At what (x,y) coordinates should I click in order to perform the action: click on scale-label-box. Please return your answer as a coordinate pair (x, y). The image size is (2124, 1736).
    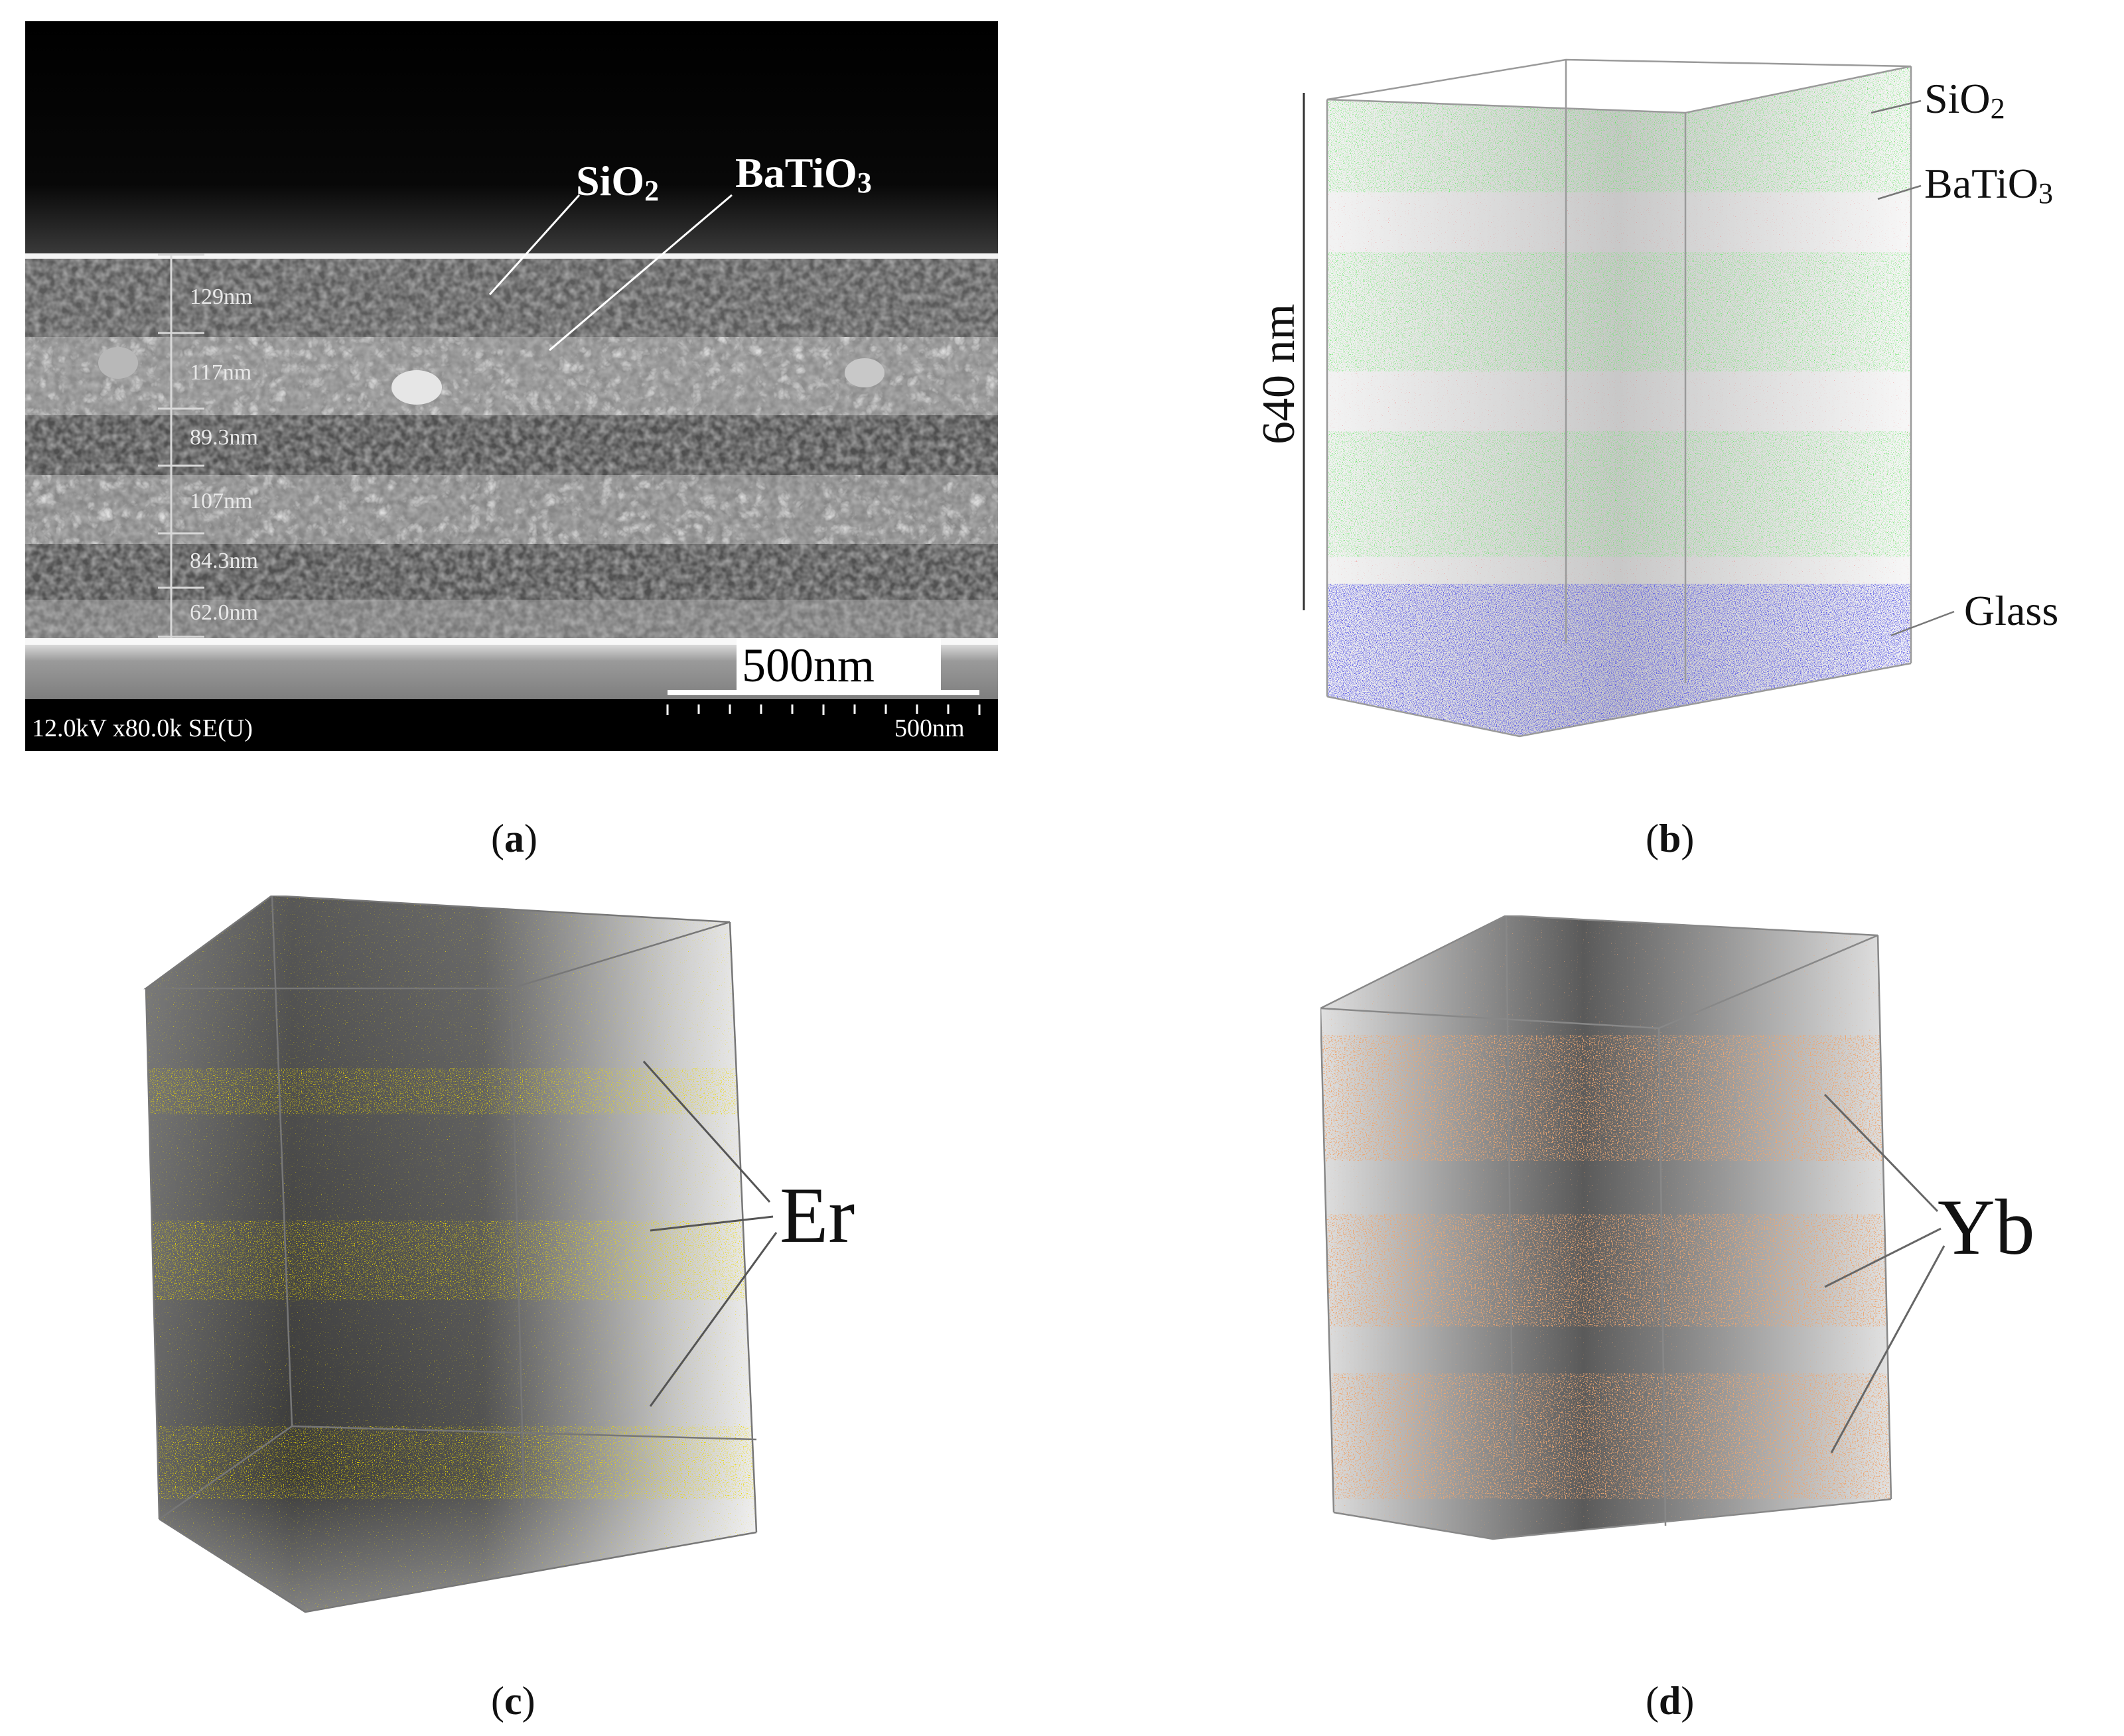
    Looking at the image, I should click on (839, 664).